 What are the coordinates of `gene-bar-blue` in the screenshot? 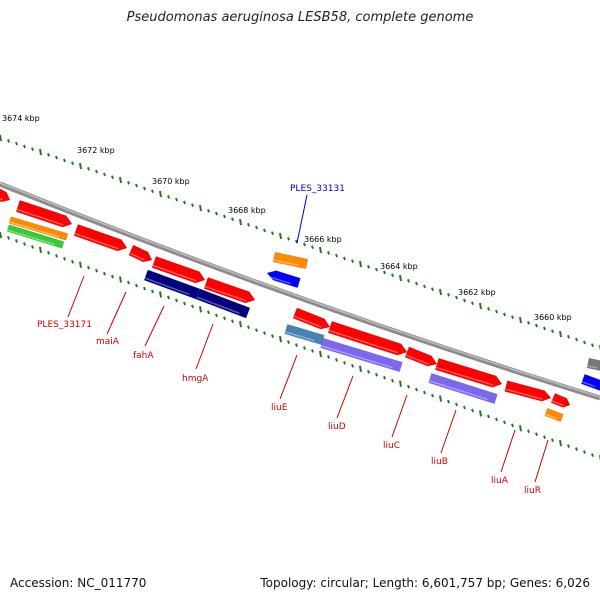 It's located at (590, 382).